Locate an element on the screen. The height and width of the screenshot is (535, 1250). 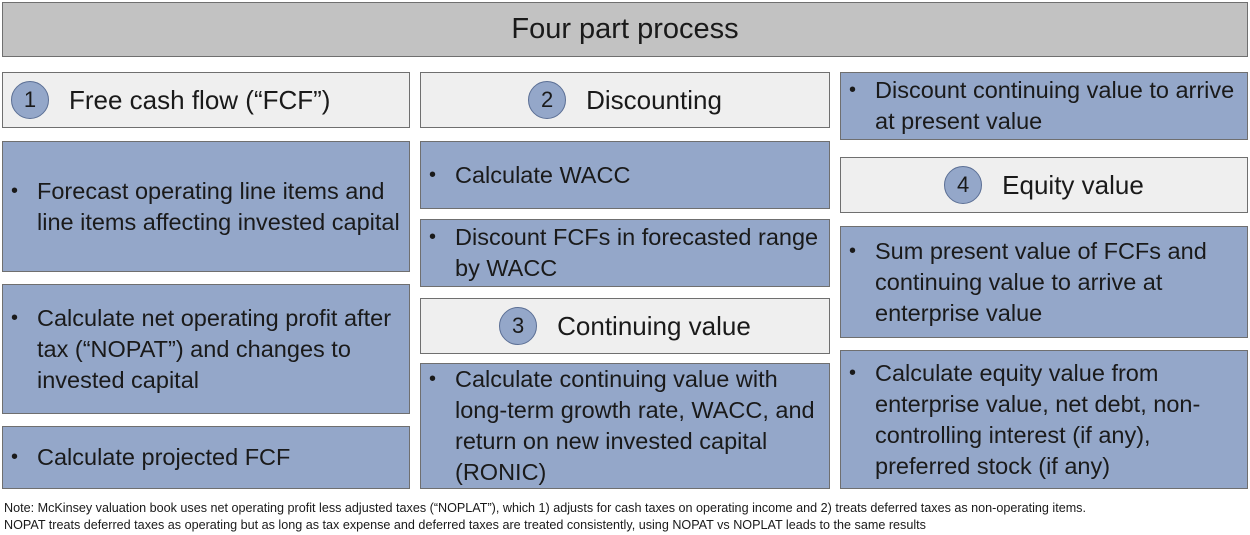
header-equity-value: 4 Equity value is located at coordinates (1044, 185).